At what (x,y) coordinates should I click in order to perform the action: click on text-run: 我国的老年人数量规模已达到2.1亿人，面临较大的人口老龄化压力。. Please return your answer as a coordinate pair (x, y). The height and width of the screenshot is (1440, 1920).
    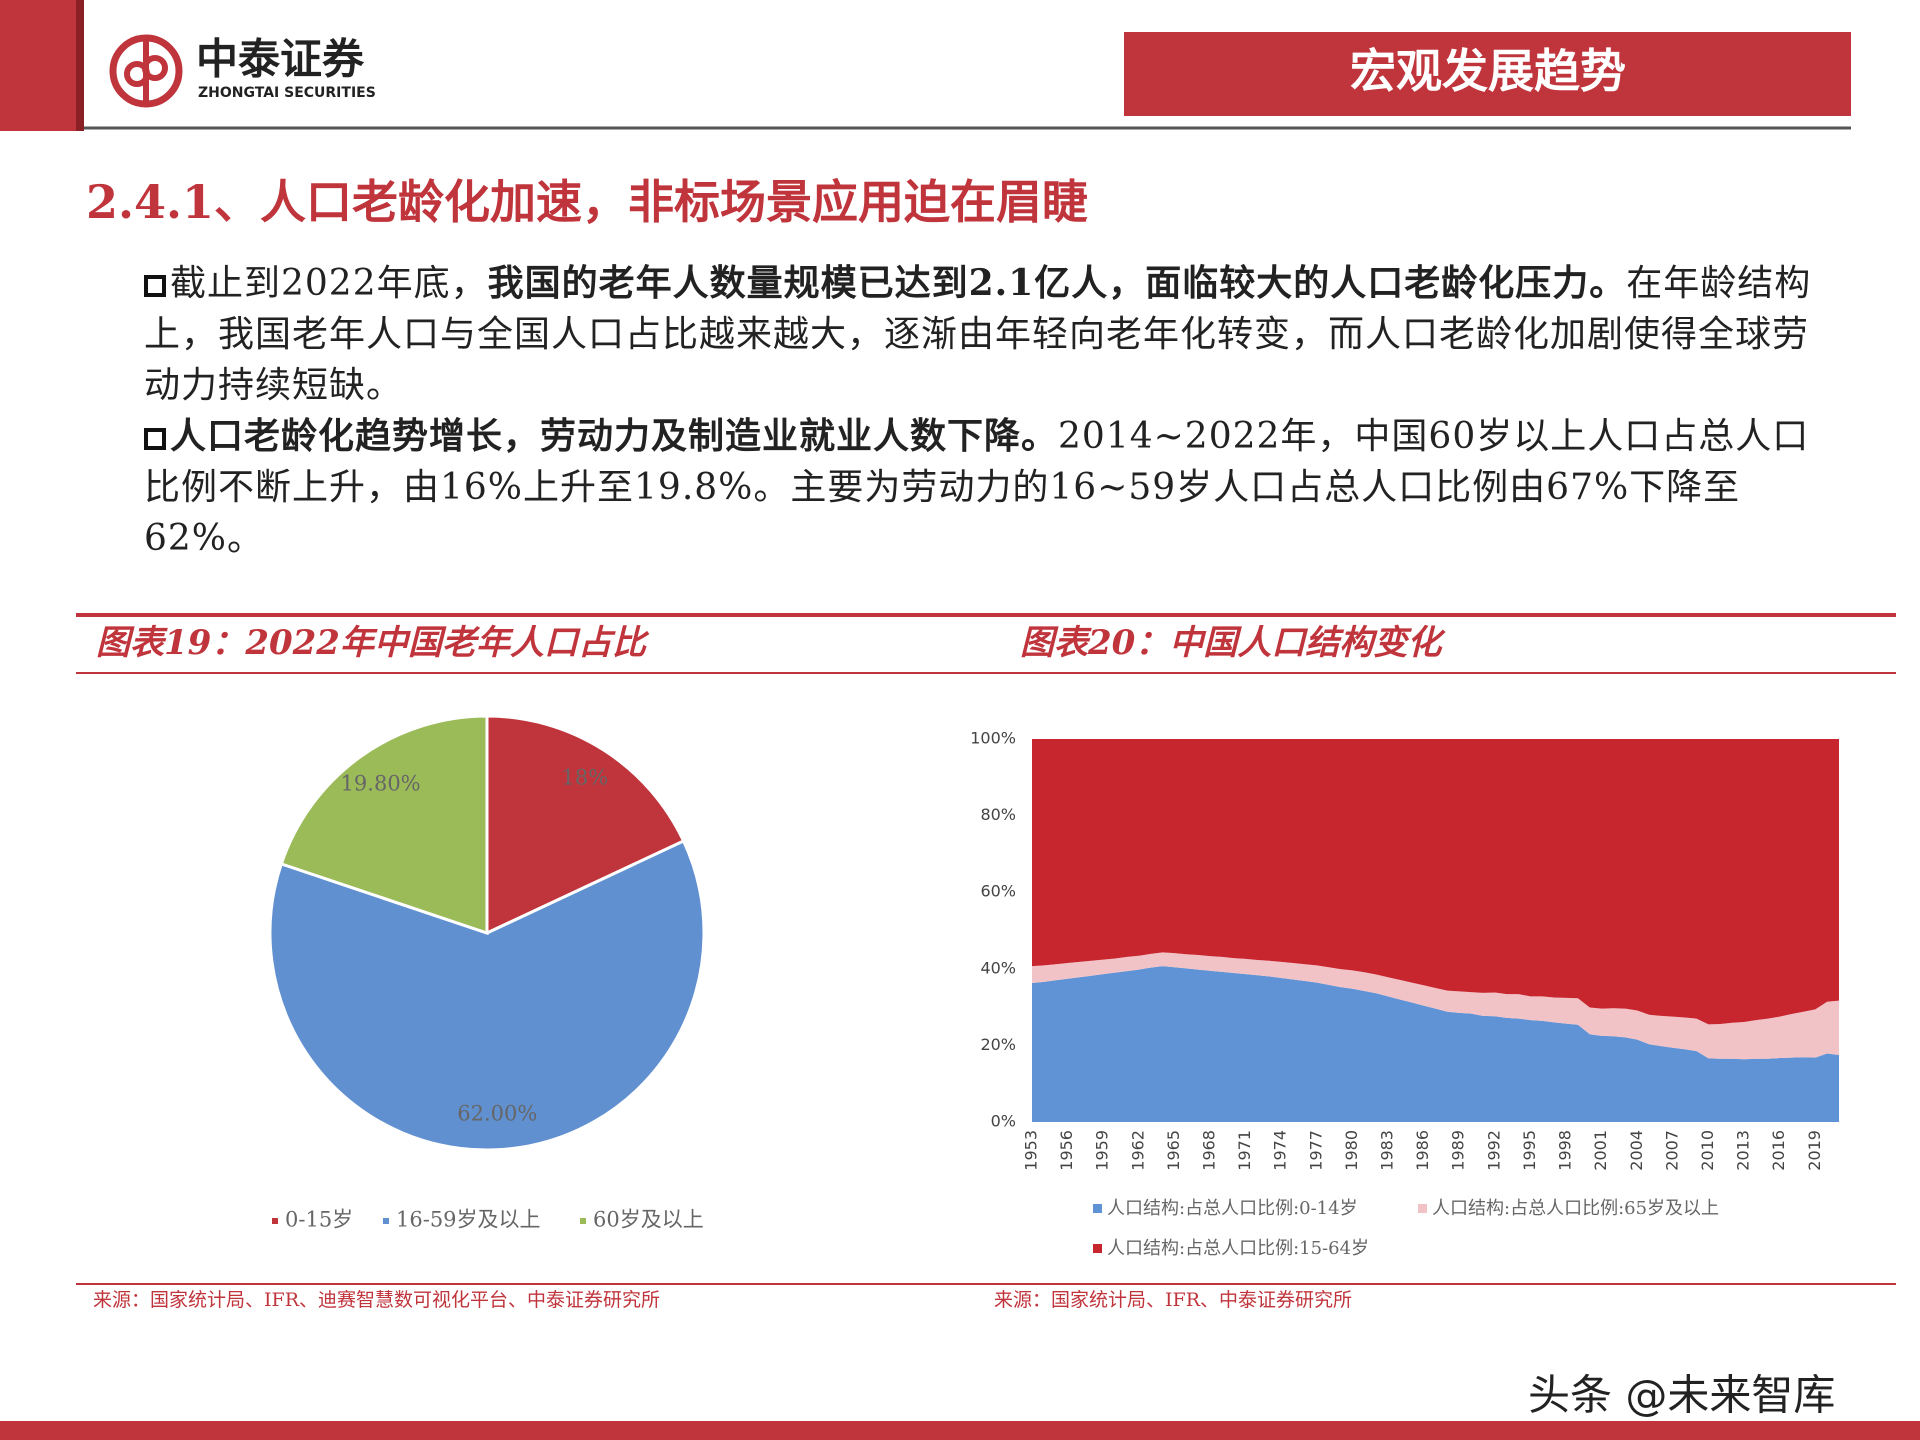
    Looking at the image, I should click on (1057, 283).